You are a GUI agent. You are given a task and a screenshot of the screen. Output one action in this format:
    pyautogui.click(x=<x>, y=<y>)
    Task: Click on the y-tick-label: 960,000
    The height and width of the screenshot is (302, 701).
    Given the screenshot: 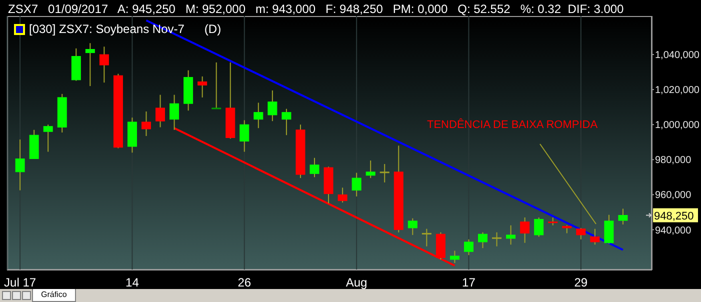 What is the action you would take?
    pyautogui.click(x=673, y=196)
    